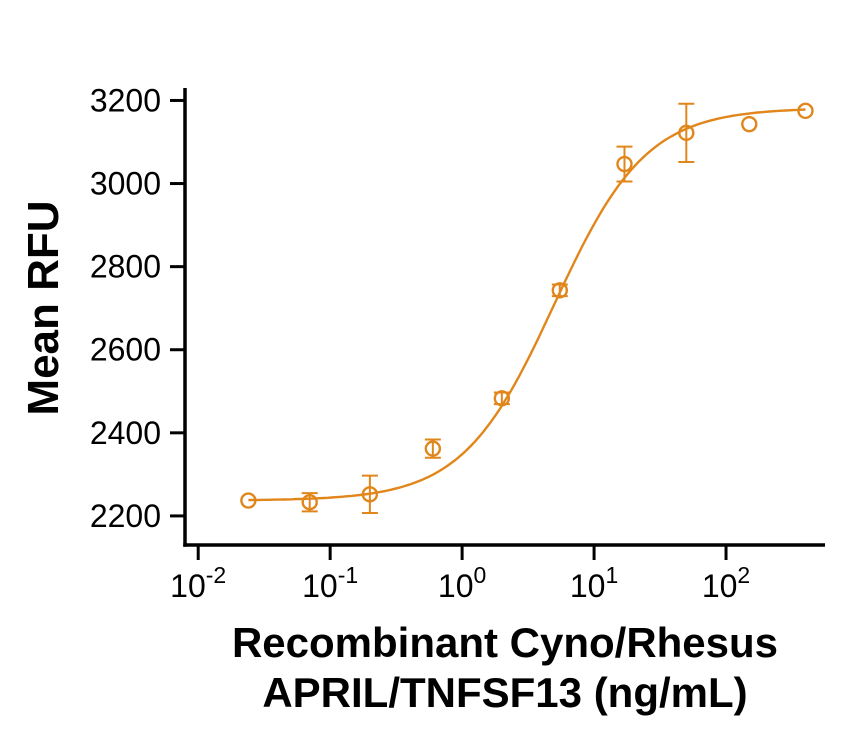  Describe the element at coordinates (125, 100) in the screenshot. I see `y-tick-label: 3200` at that location.